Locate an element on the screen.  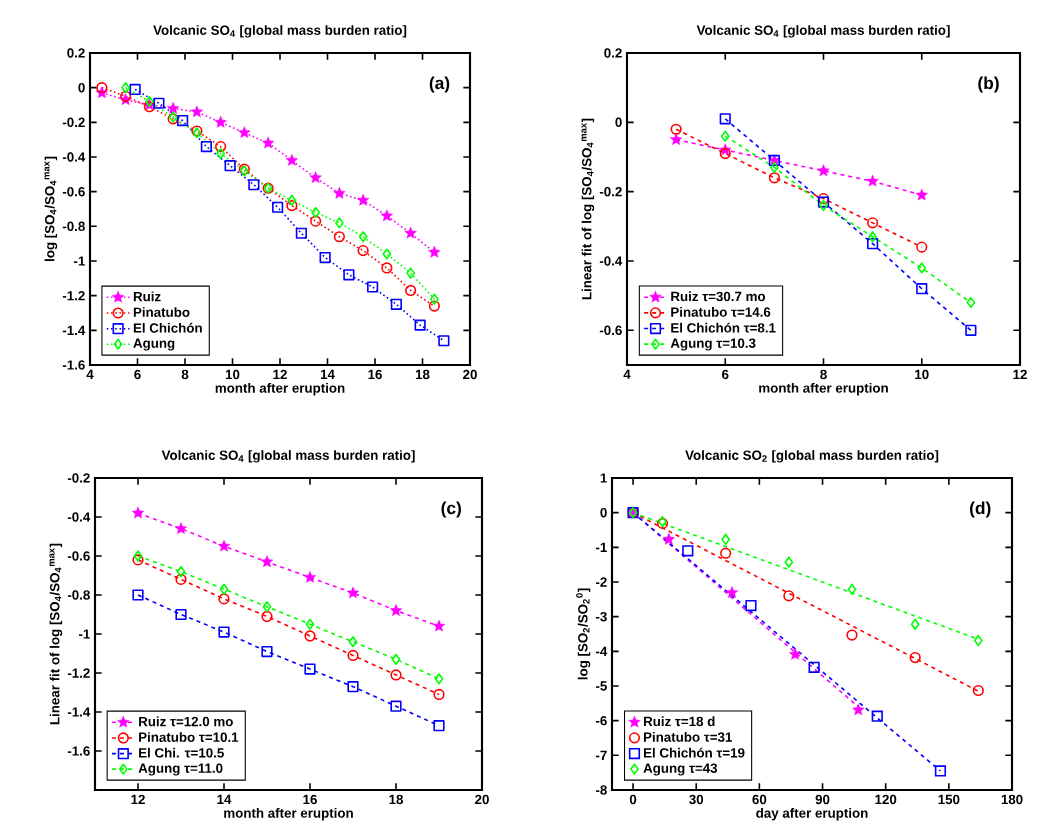
legend-label: Pinatubo τ=10.1 is located at coordinates (189, 737).